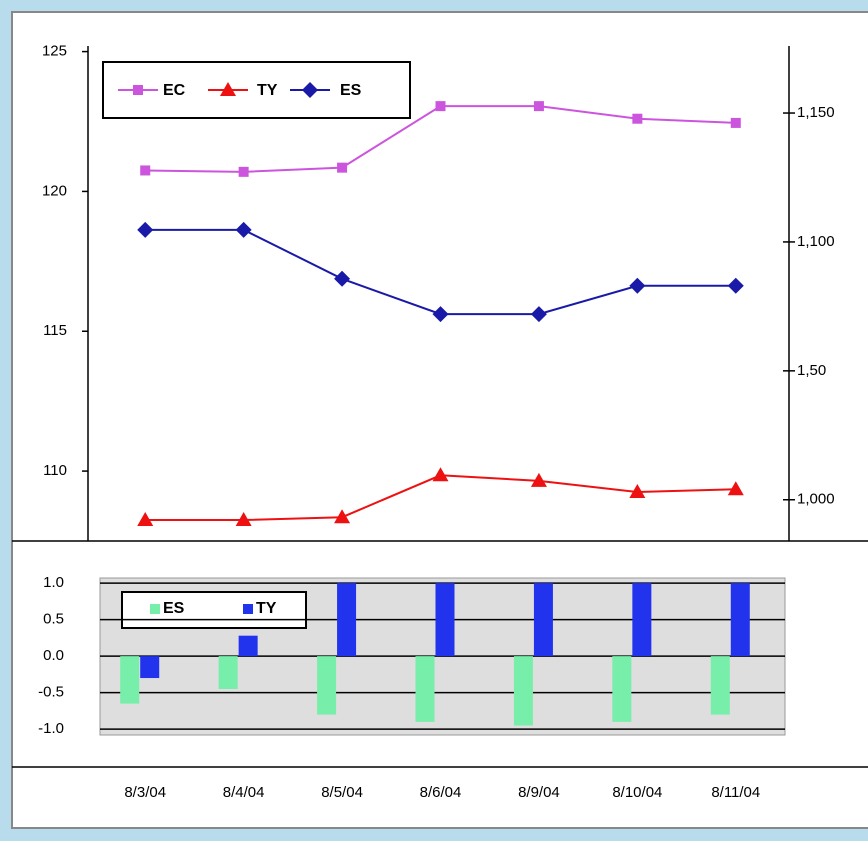 This screenshot has height=841, width=868. Describe the element at coordinates (441, 792) in the screenshot. I see `x-tick-label: 8/6/04` at that location.